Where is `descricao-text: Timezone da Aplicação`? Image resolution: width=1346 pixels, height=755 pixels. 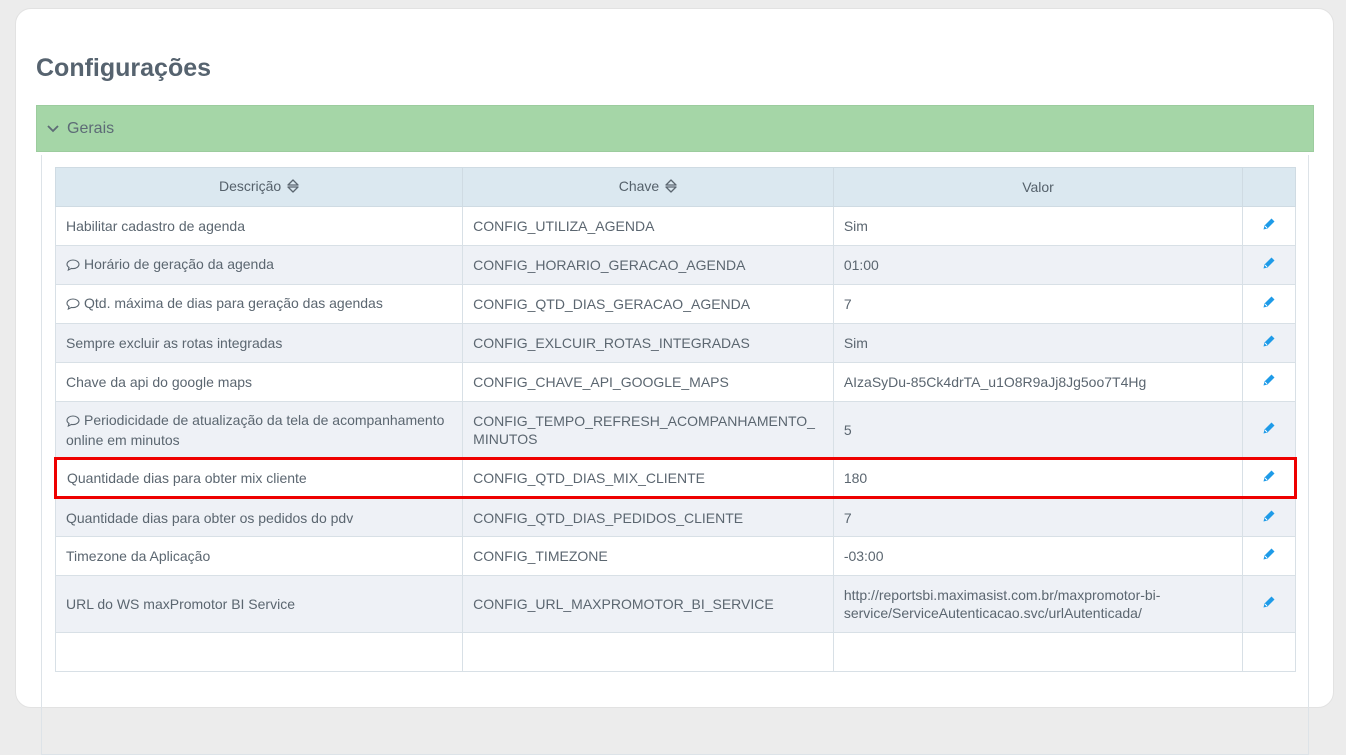 descricao-text: Timezone da Aplicação is located at coordinates (138, 556).